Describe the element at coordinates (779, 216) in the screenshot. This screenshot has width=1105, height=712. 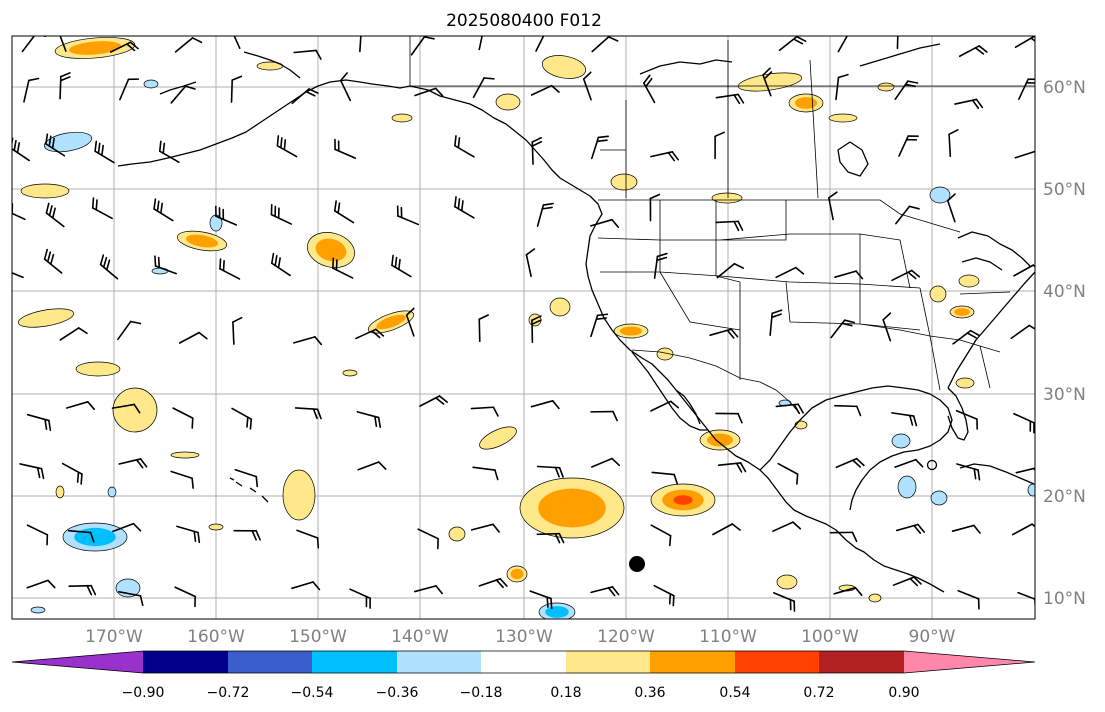
I see `border-canada-usa` at that location.